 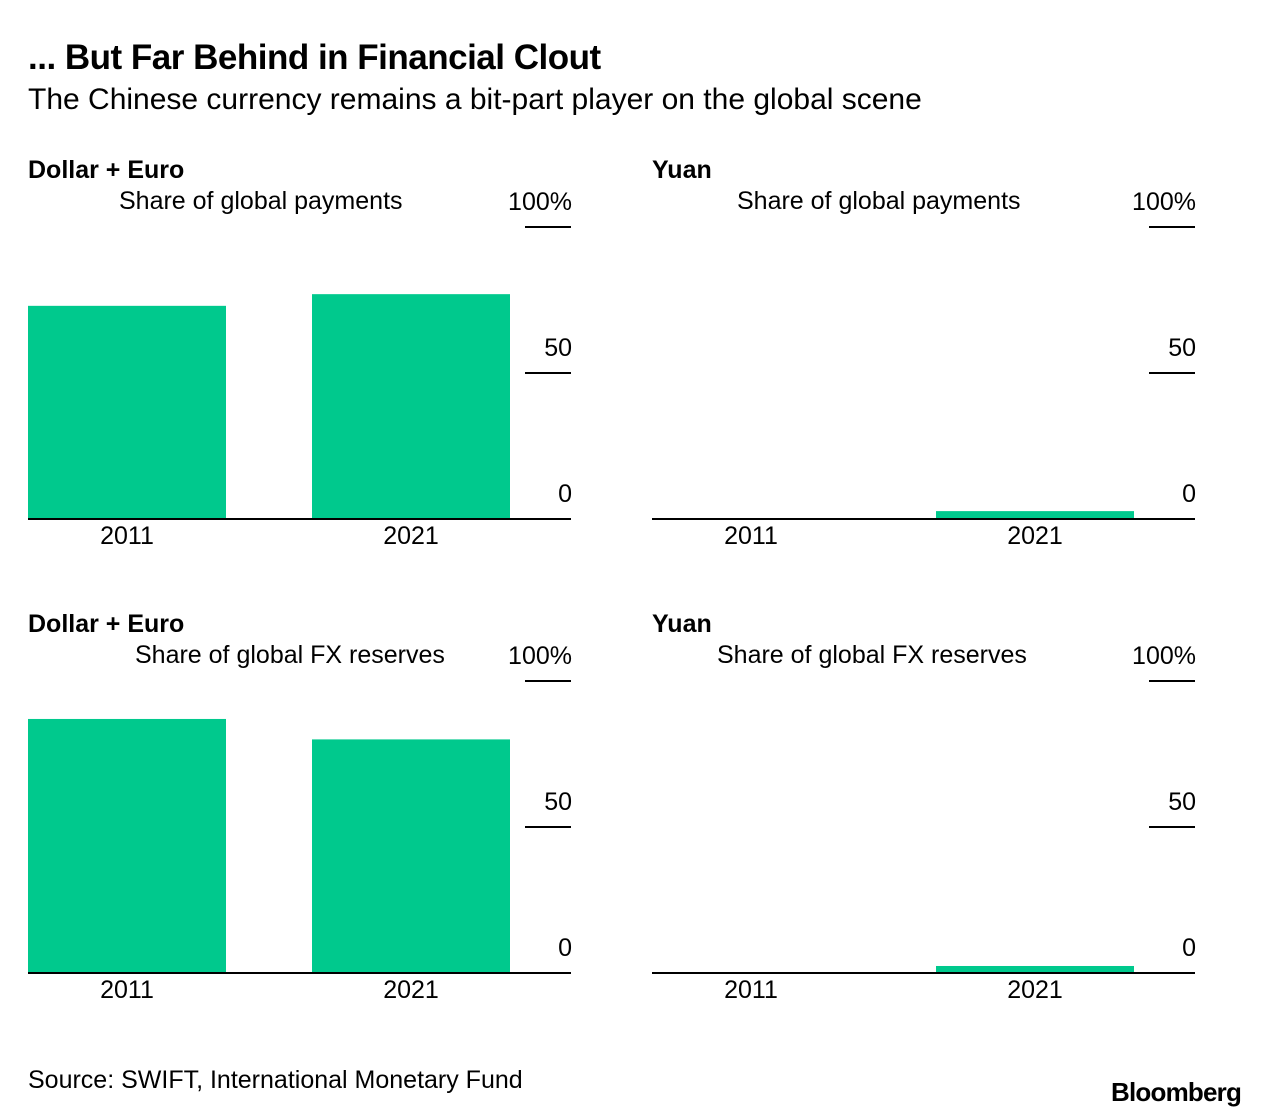 What do you see at coordinates (1176, 1092) in the screenshot?
I see `bloomberg-logo: Bloomberg` at bounding box center [1176, 1092].